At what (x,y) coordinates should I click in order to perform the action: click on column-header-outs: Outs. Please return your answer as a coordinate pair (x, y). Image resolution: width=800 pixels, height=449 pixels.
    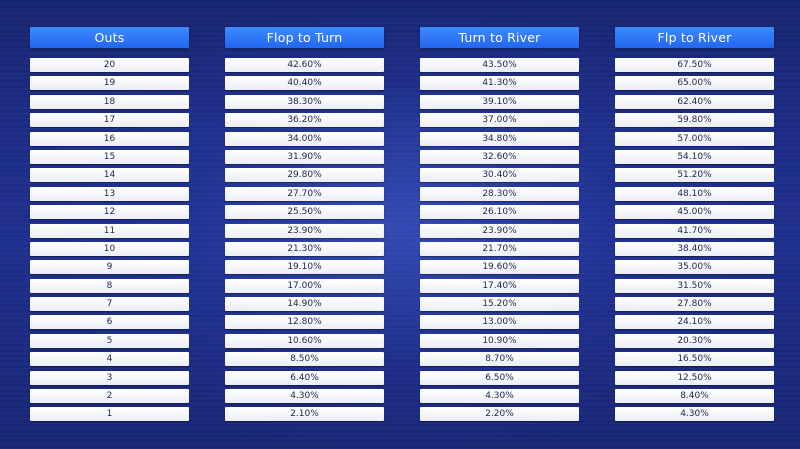
    Looking at the image, I should click on (109, 37).